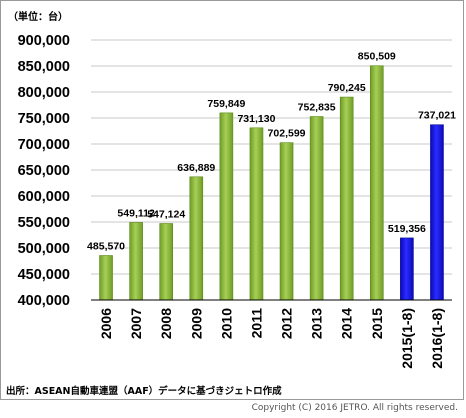 This screenshot has height=418, width=466. Describe the element at coordinates (256, 323) in the screenshot. I see `x-tick-label-2011: 2011` at that location.